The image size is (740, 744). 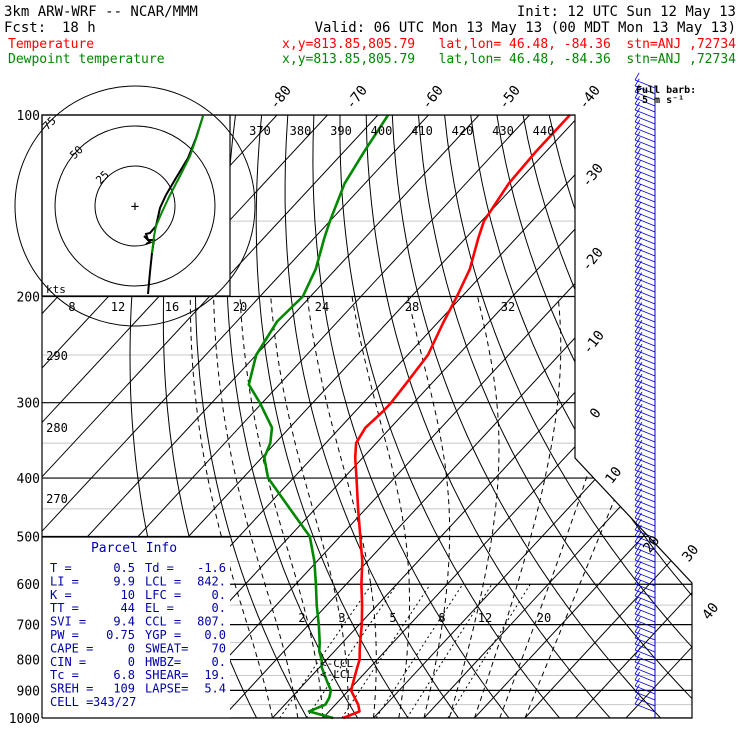 I want to click on theta-tick-label: 370, so click(x=260, y=131).